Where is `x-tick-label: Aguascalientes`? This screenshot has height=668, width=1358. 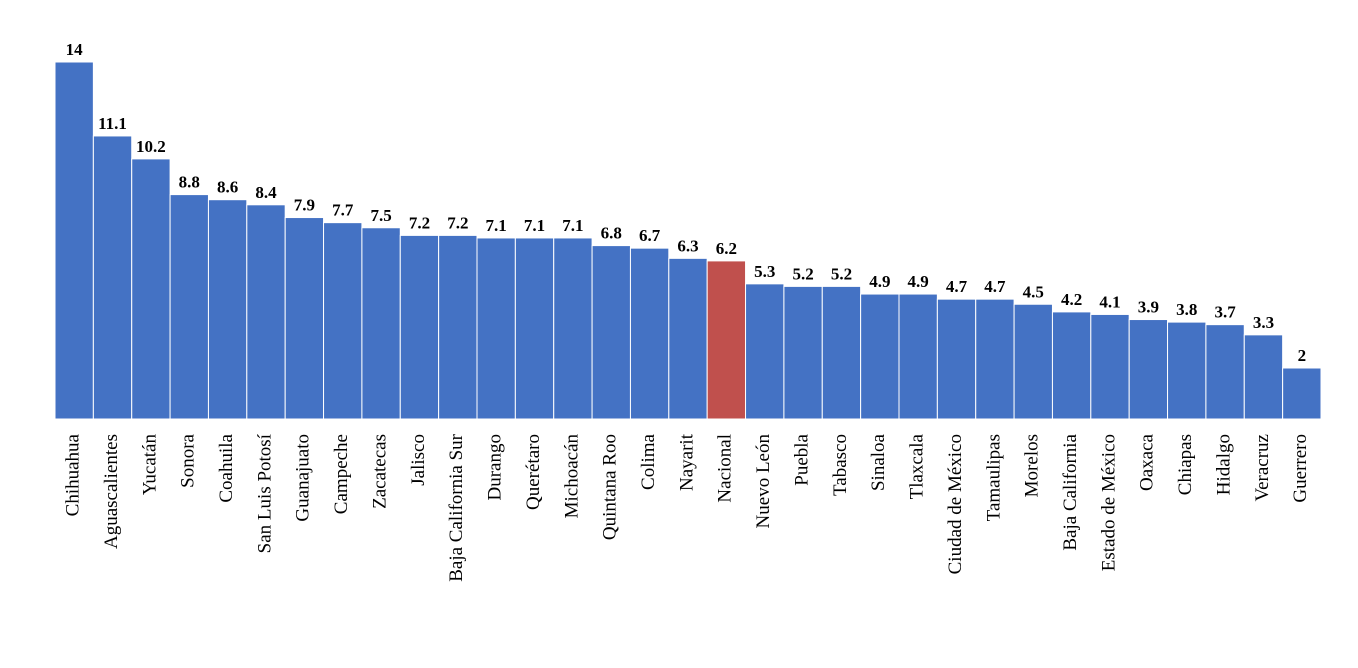 x-tick-label: Aguascalientes is located at coordinates (111, 491).